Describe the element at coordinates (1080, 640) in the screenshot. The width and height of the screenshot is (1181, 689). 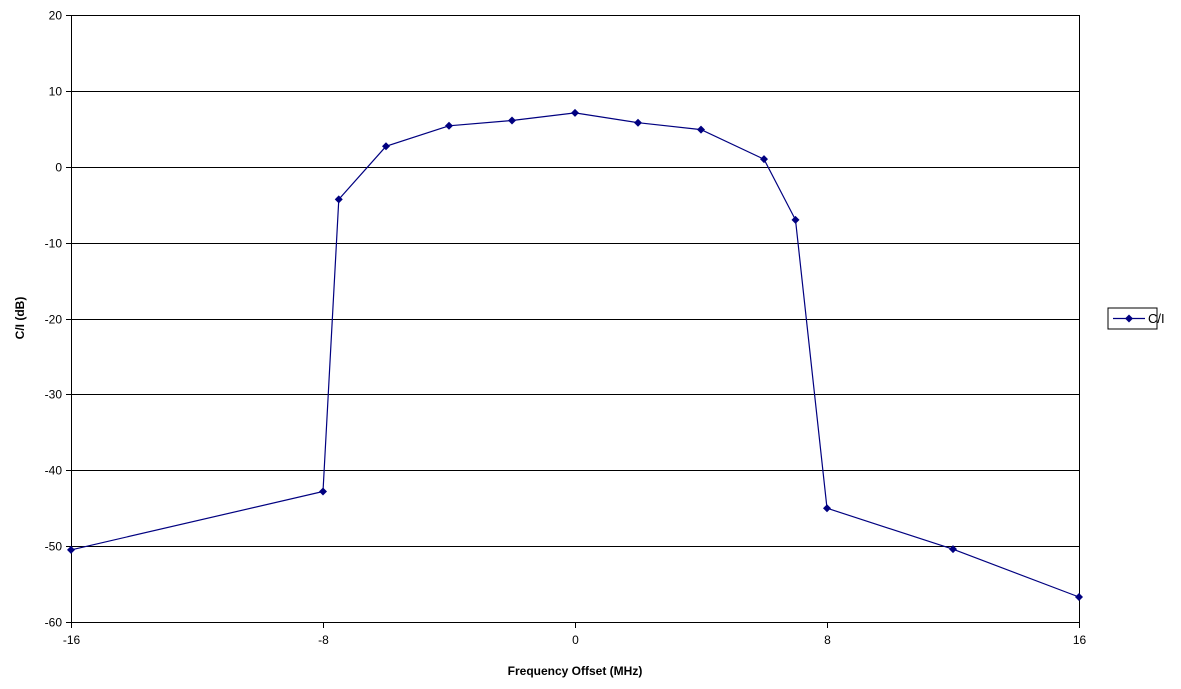
I see `x-tick-label: 16` at that location.